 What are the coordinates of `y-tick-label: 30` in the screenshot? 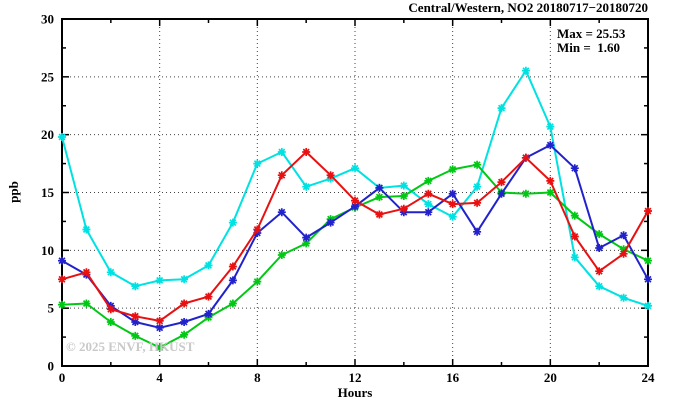 It's located at (47, 19).